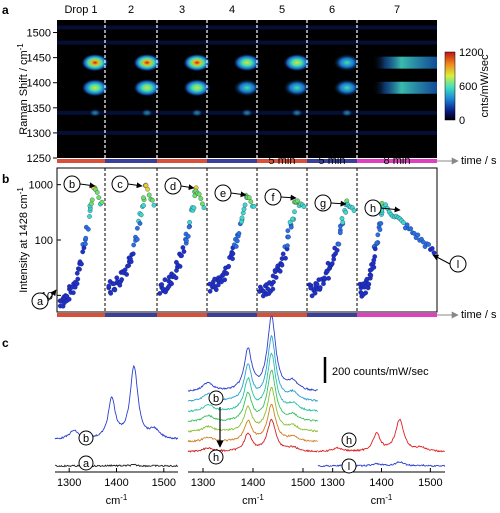 The width and height of the screenshot is (500, 513). What do you see at coordinates (39, 59) in the screenshot?
I see `y-tick-label: 1450` at bounding box center [39, 59].